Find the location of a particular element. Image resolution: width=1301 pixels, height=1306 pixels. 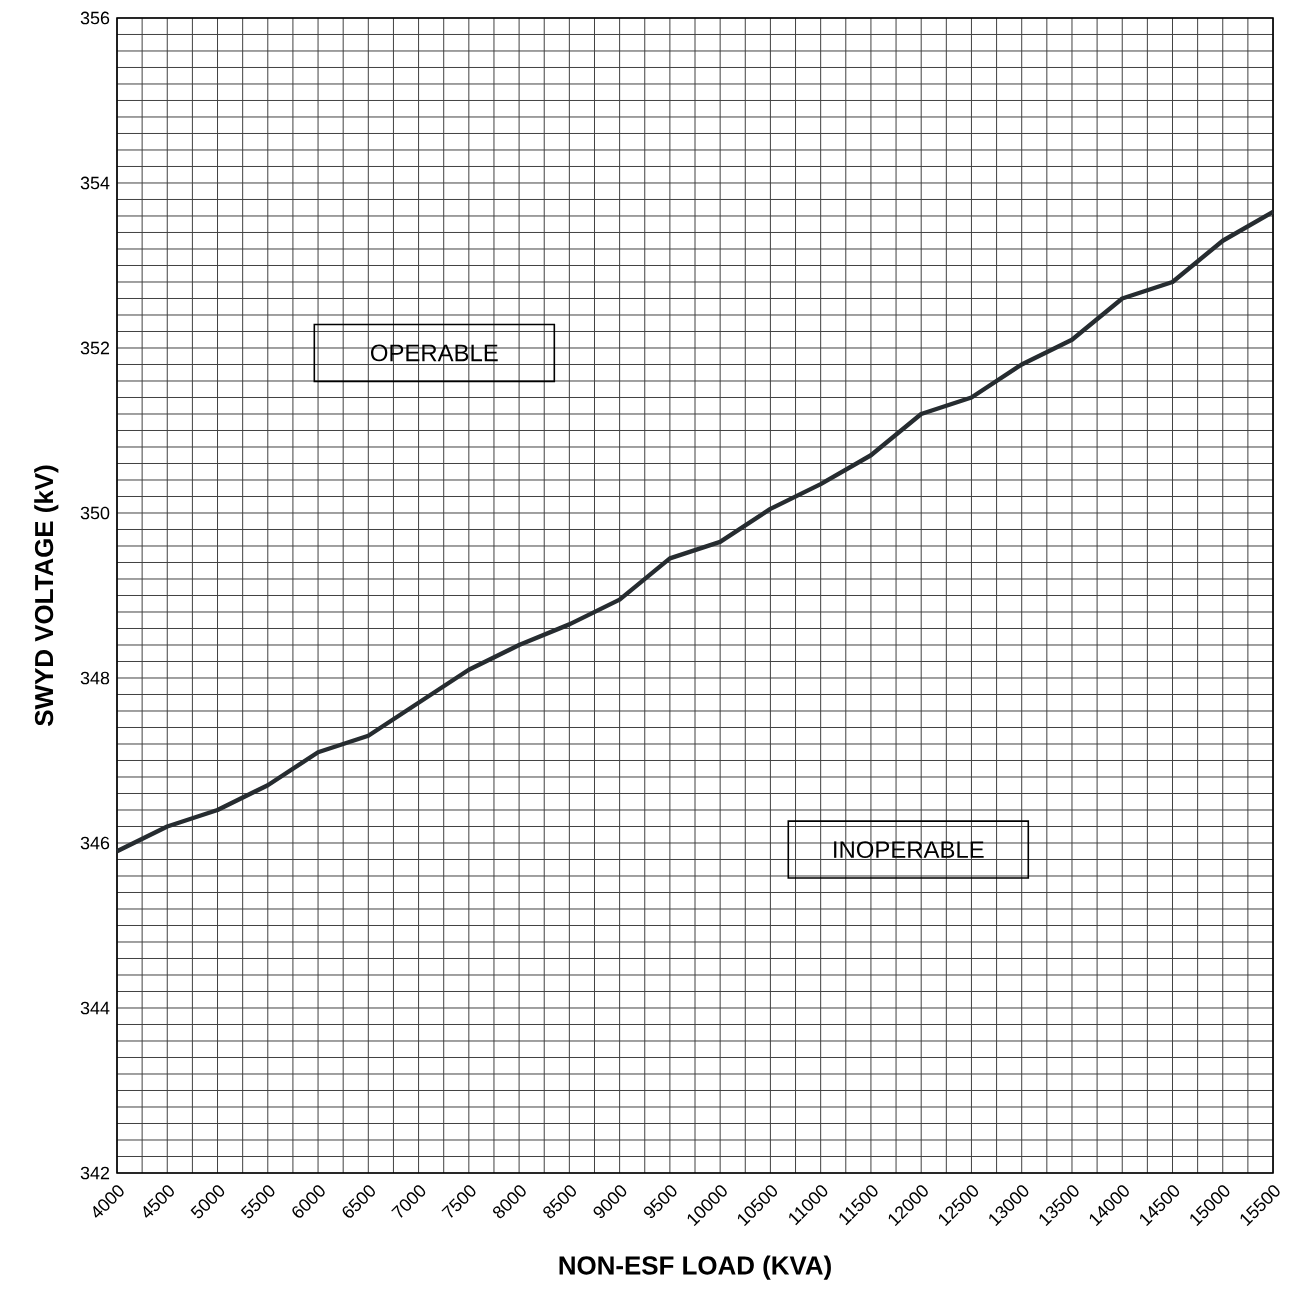

y-axis-title: SWYD VOLTAGE (kV) is located at coordinates (46, 595).